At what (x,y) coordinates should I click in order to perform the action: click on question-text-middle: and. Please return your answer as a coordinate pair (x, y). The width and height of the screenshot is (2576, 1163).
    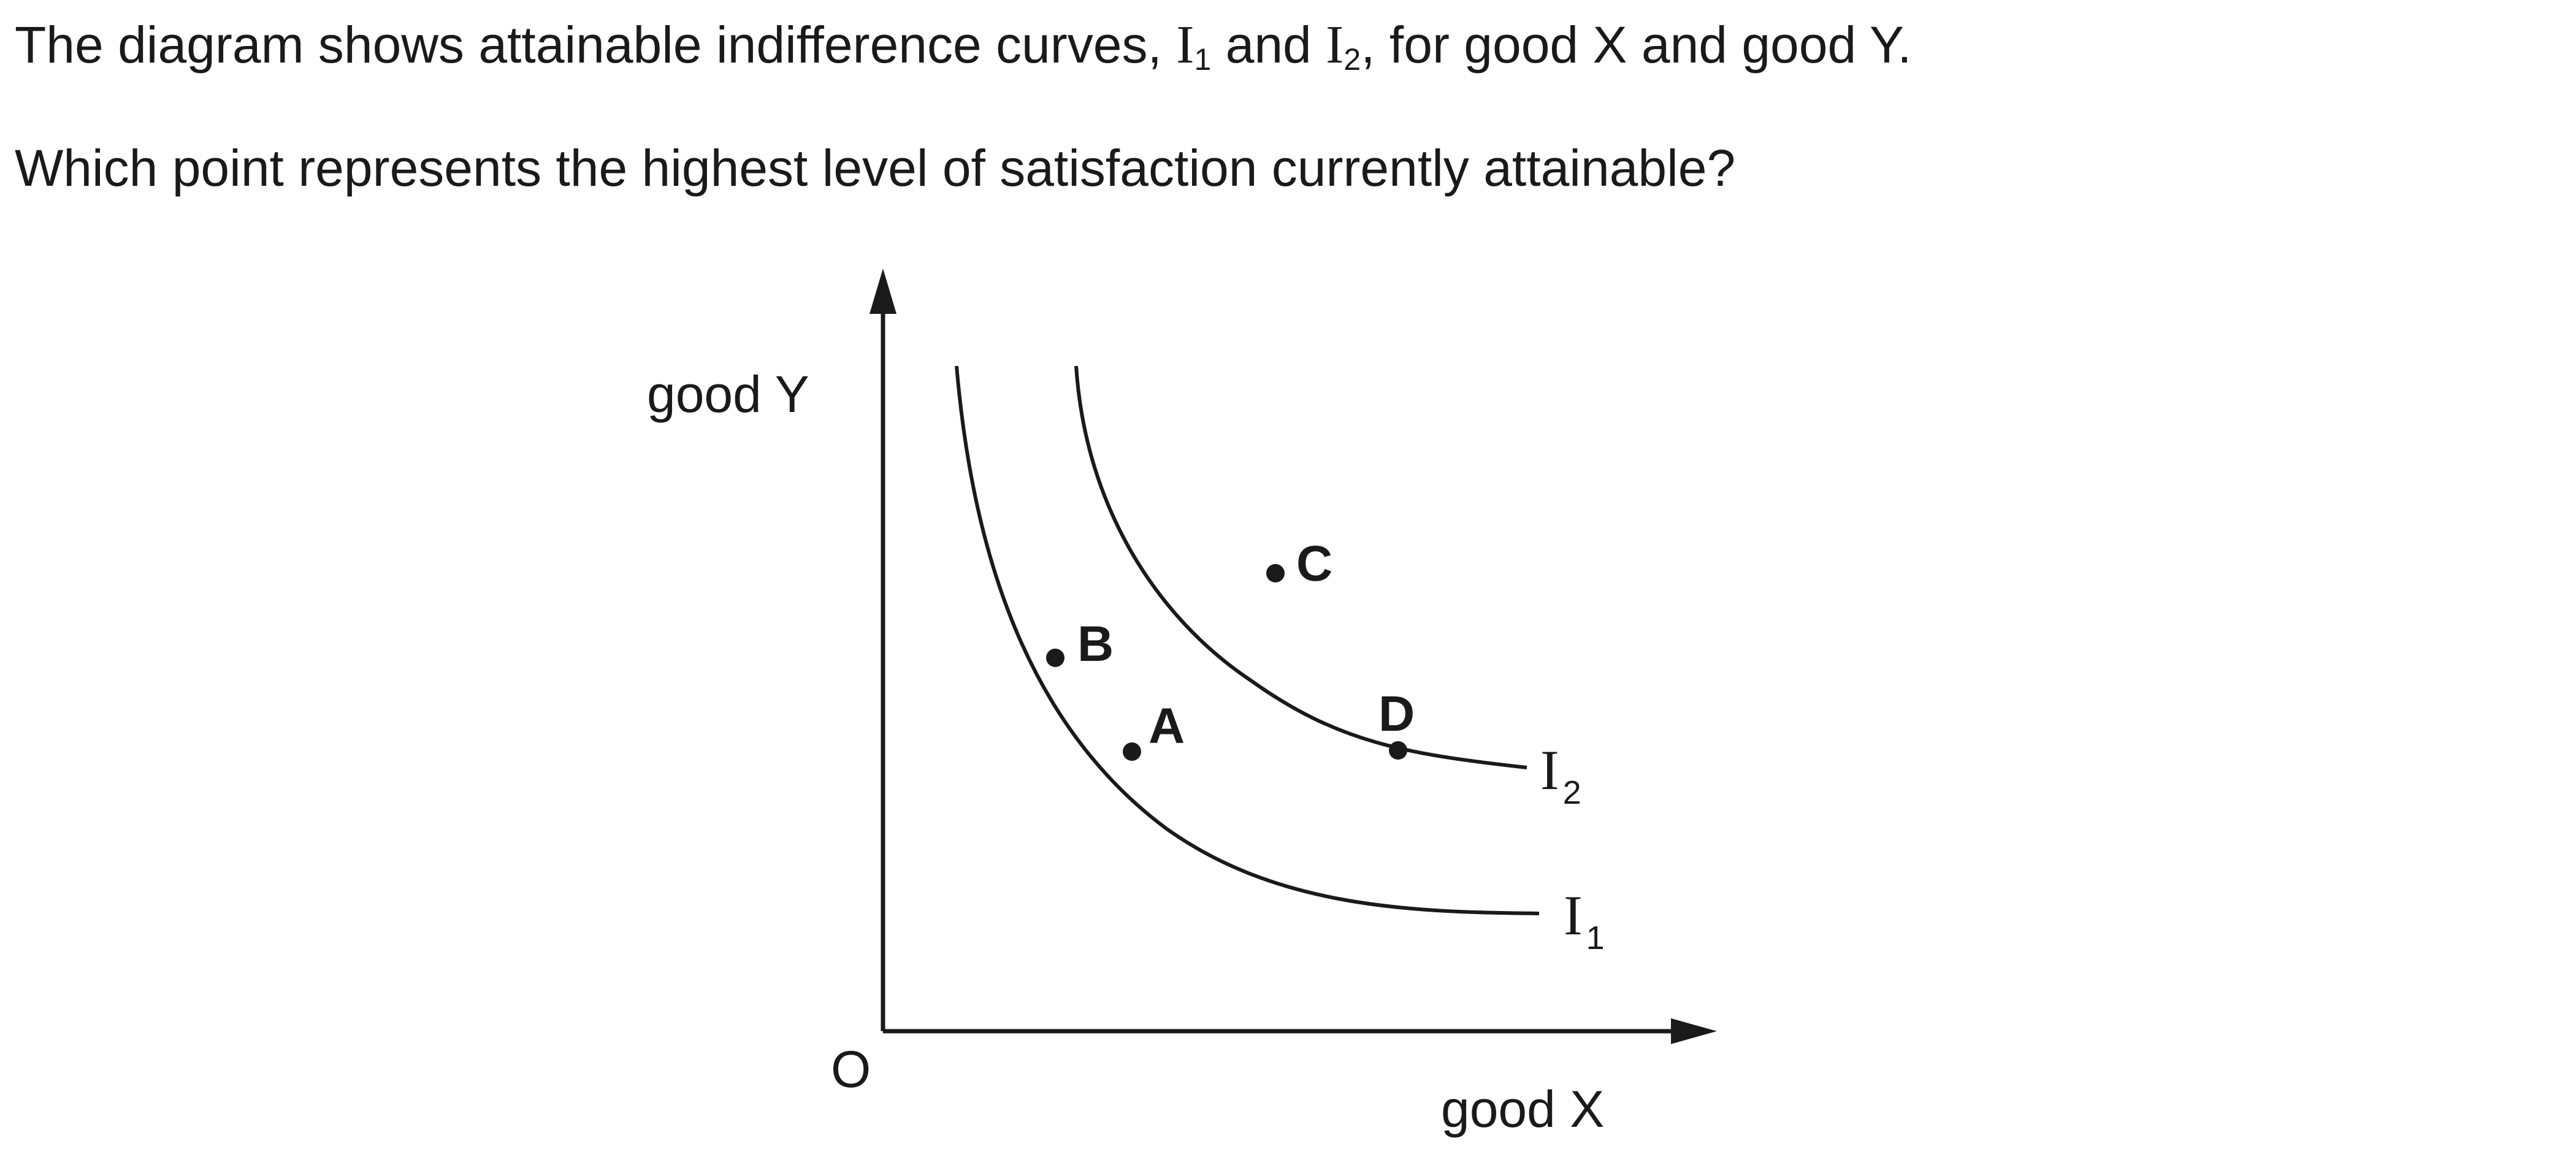
    Looking at the image, I should click on (1268, 45).